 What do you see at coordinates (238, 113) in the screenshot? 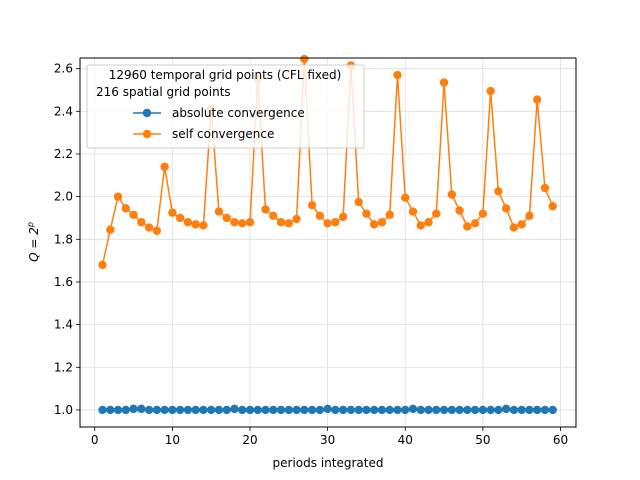
I see `legend-label: absolute convergence` at bounding box center [238, 113].